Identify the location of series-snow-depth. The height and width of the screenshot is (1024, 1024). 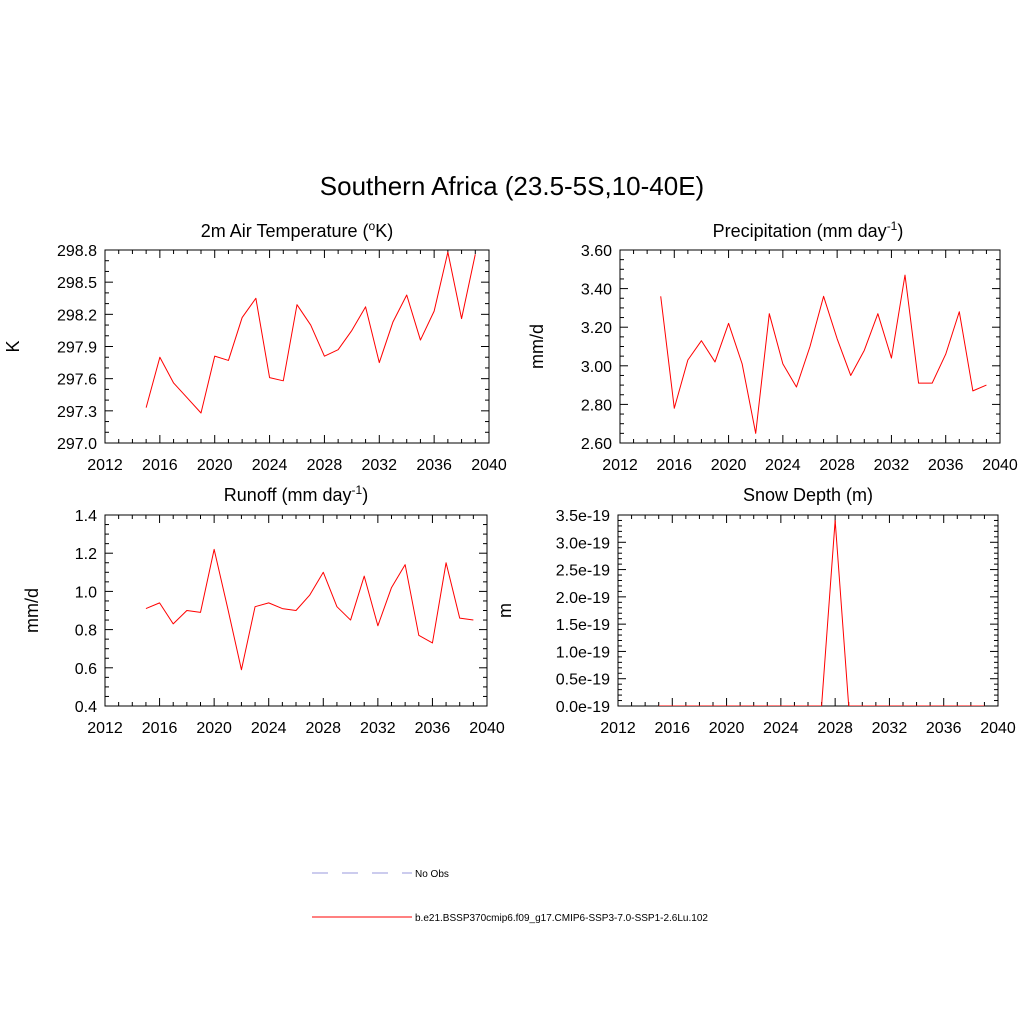
(821, 612).